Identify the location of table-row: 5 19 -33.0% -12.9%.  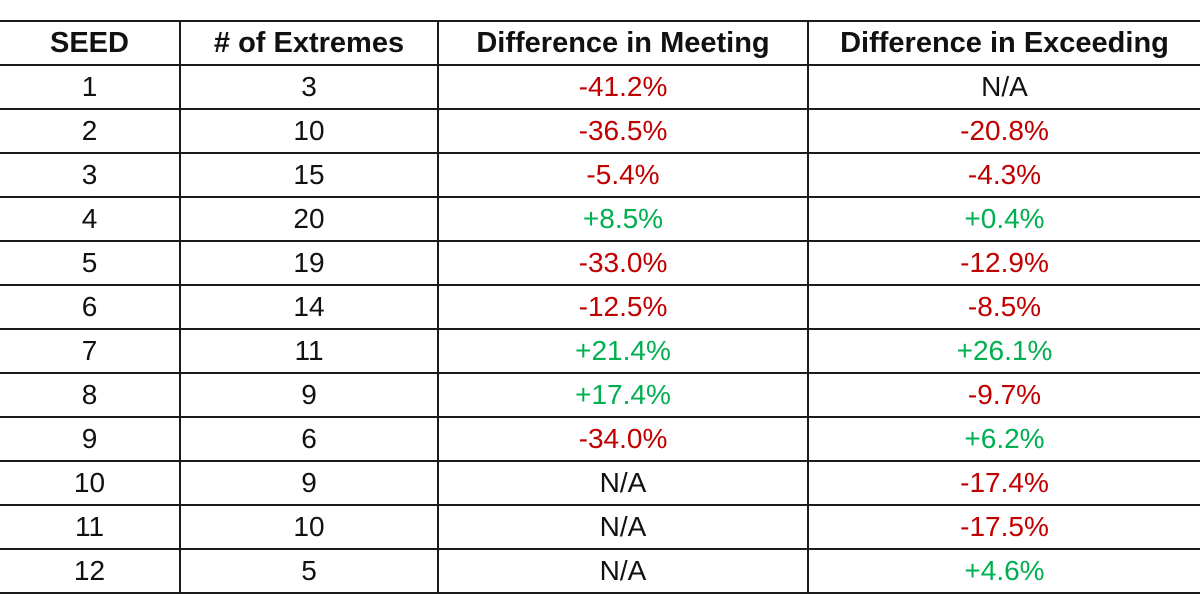
(600, 263).